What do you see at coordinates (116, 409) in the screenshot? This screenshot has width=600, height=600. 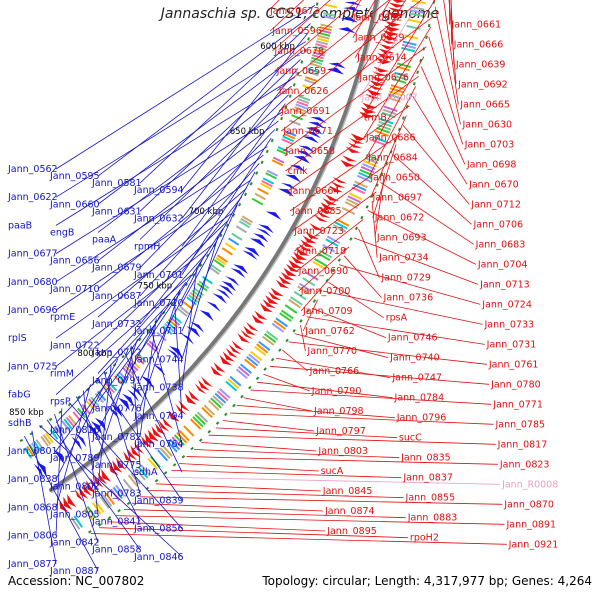 I see `gene-label-left: Jann_0776` at bounding box center [116, 409].